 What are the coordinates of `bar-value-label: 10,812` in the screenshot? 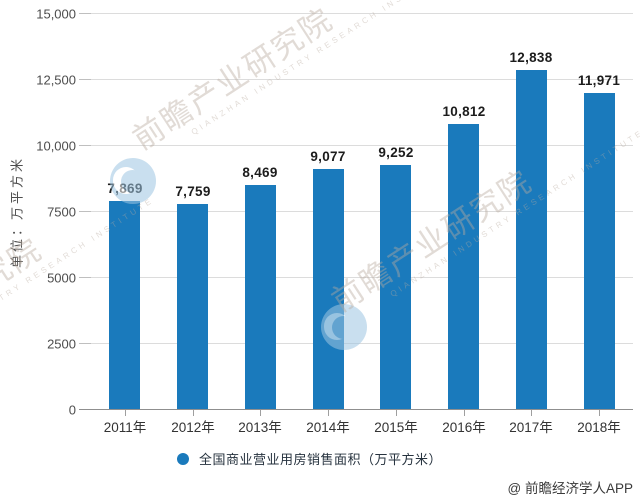 It's located at (464, 111).